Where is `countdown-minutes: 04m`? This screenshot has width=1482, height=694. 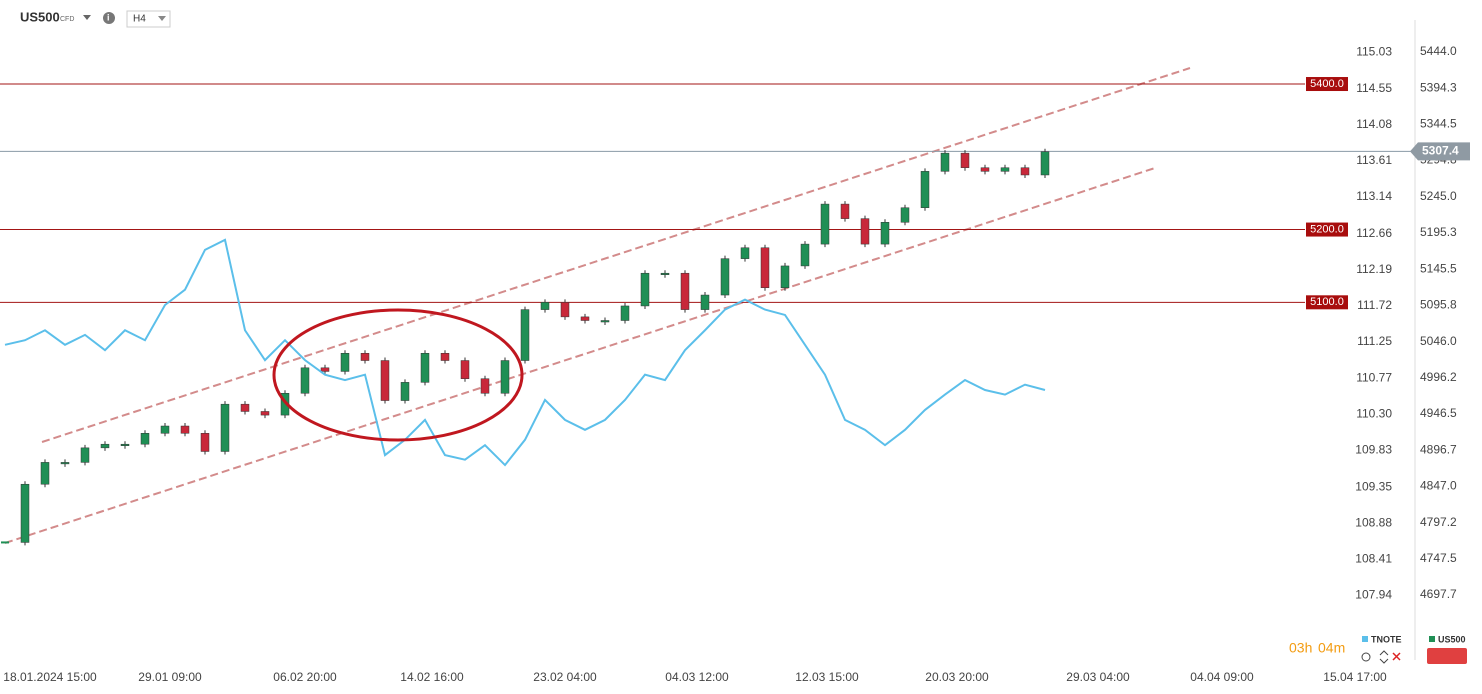
countdown-minutes: 04m is located at coordinates (1331, 648).